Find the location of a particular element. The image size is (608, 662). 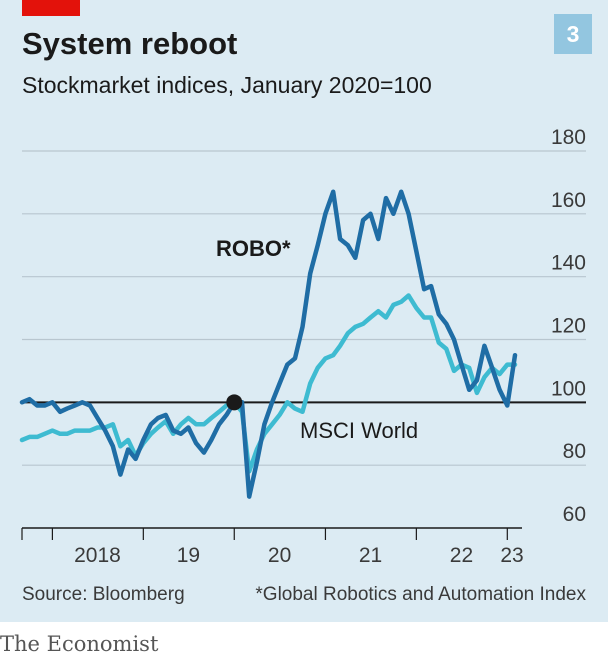

y-tick-label-120: 120 is located at coordinates (568, 326).